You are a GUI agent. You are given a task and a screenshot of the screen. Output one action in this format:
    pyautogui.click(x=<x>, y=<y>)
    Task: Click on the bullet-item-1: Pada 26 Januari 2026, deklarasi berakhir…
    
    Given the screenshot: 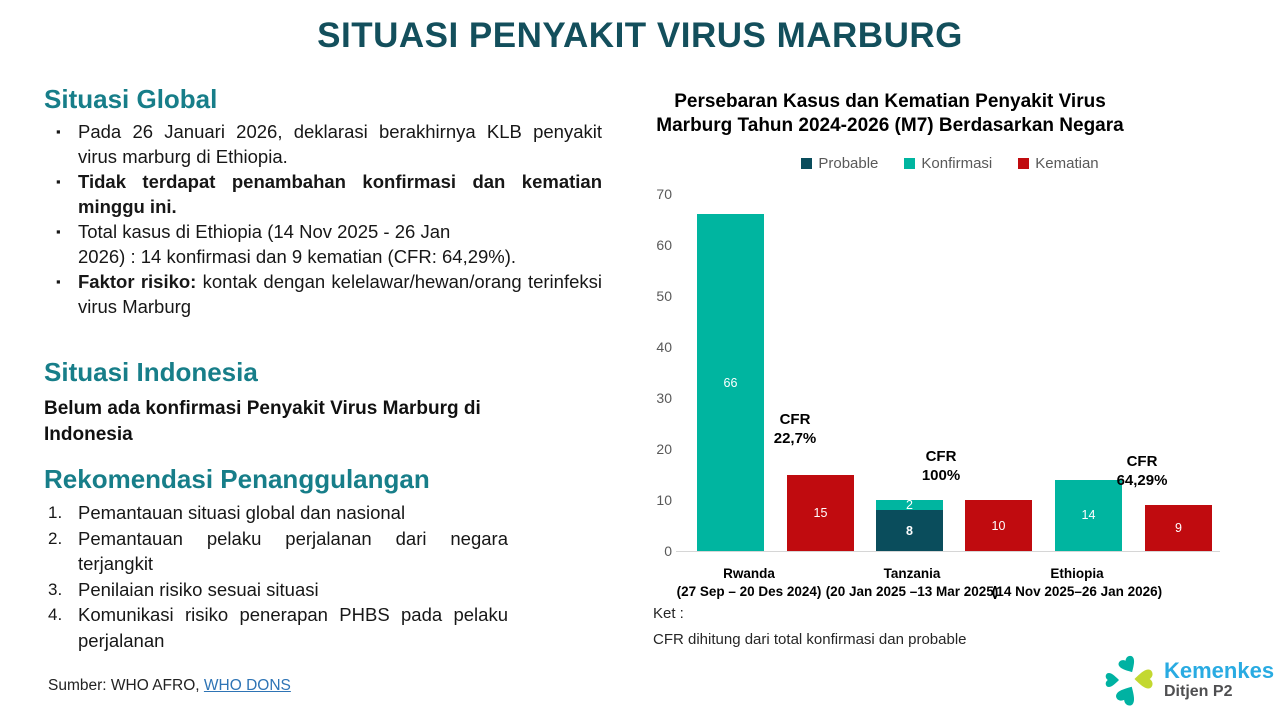 What is the action you would take?
    pyautogui.click(x=323, y=144)
    